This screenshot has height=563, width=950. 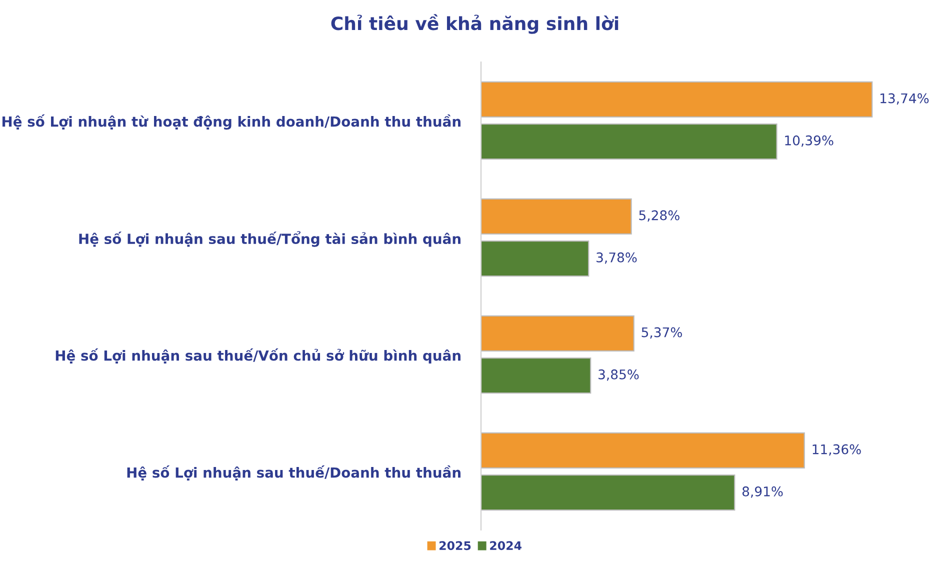 I want to click on data-label: 8,91%, so click(x=762, y=492).